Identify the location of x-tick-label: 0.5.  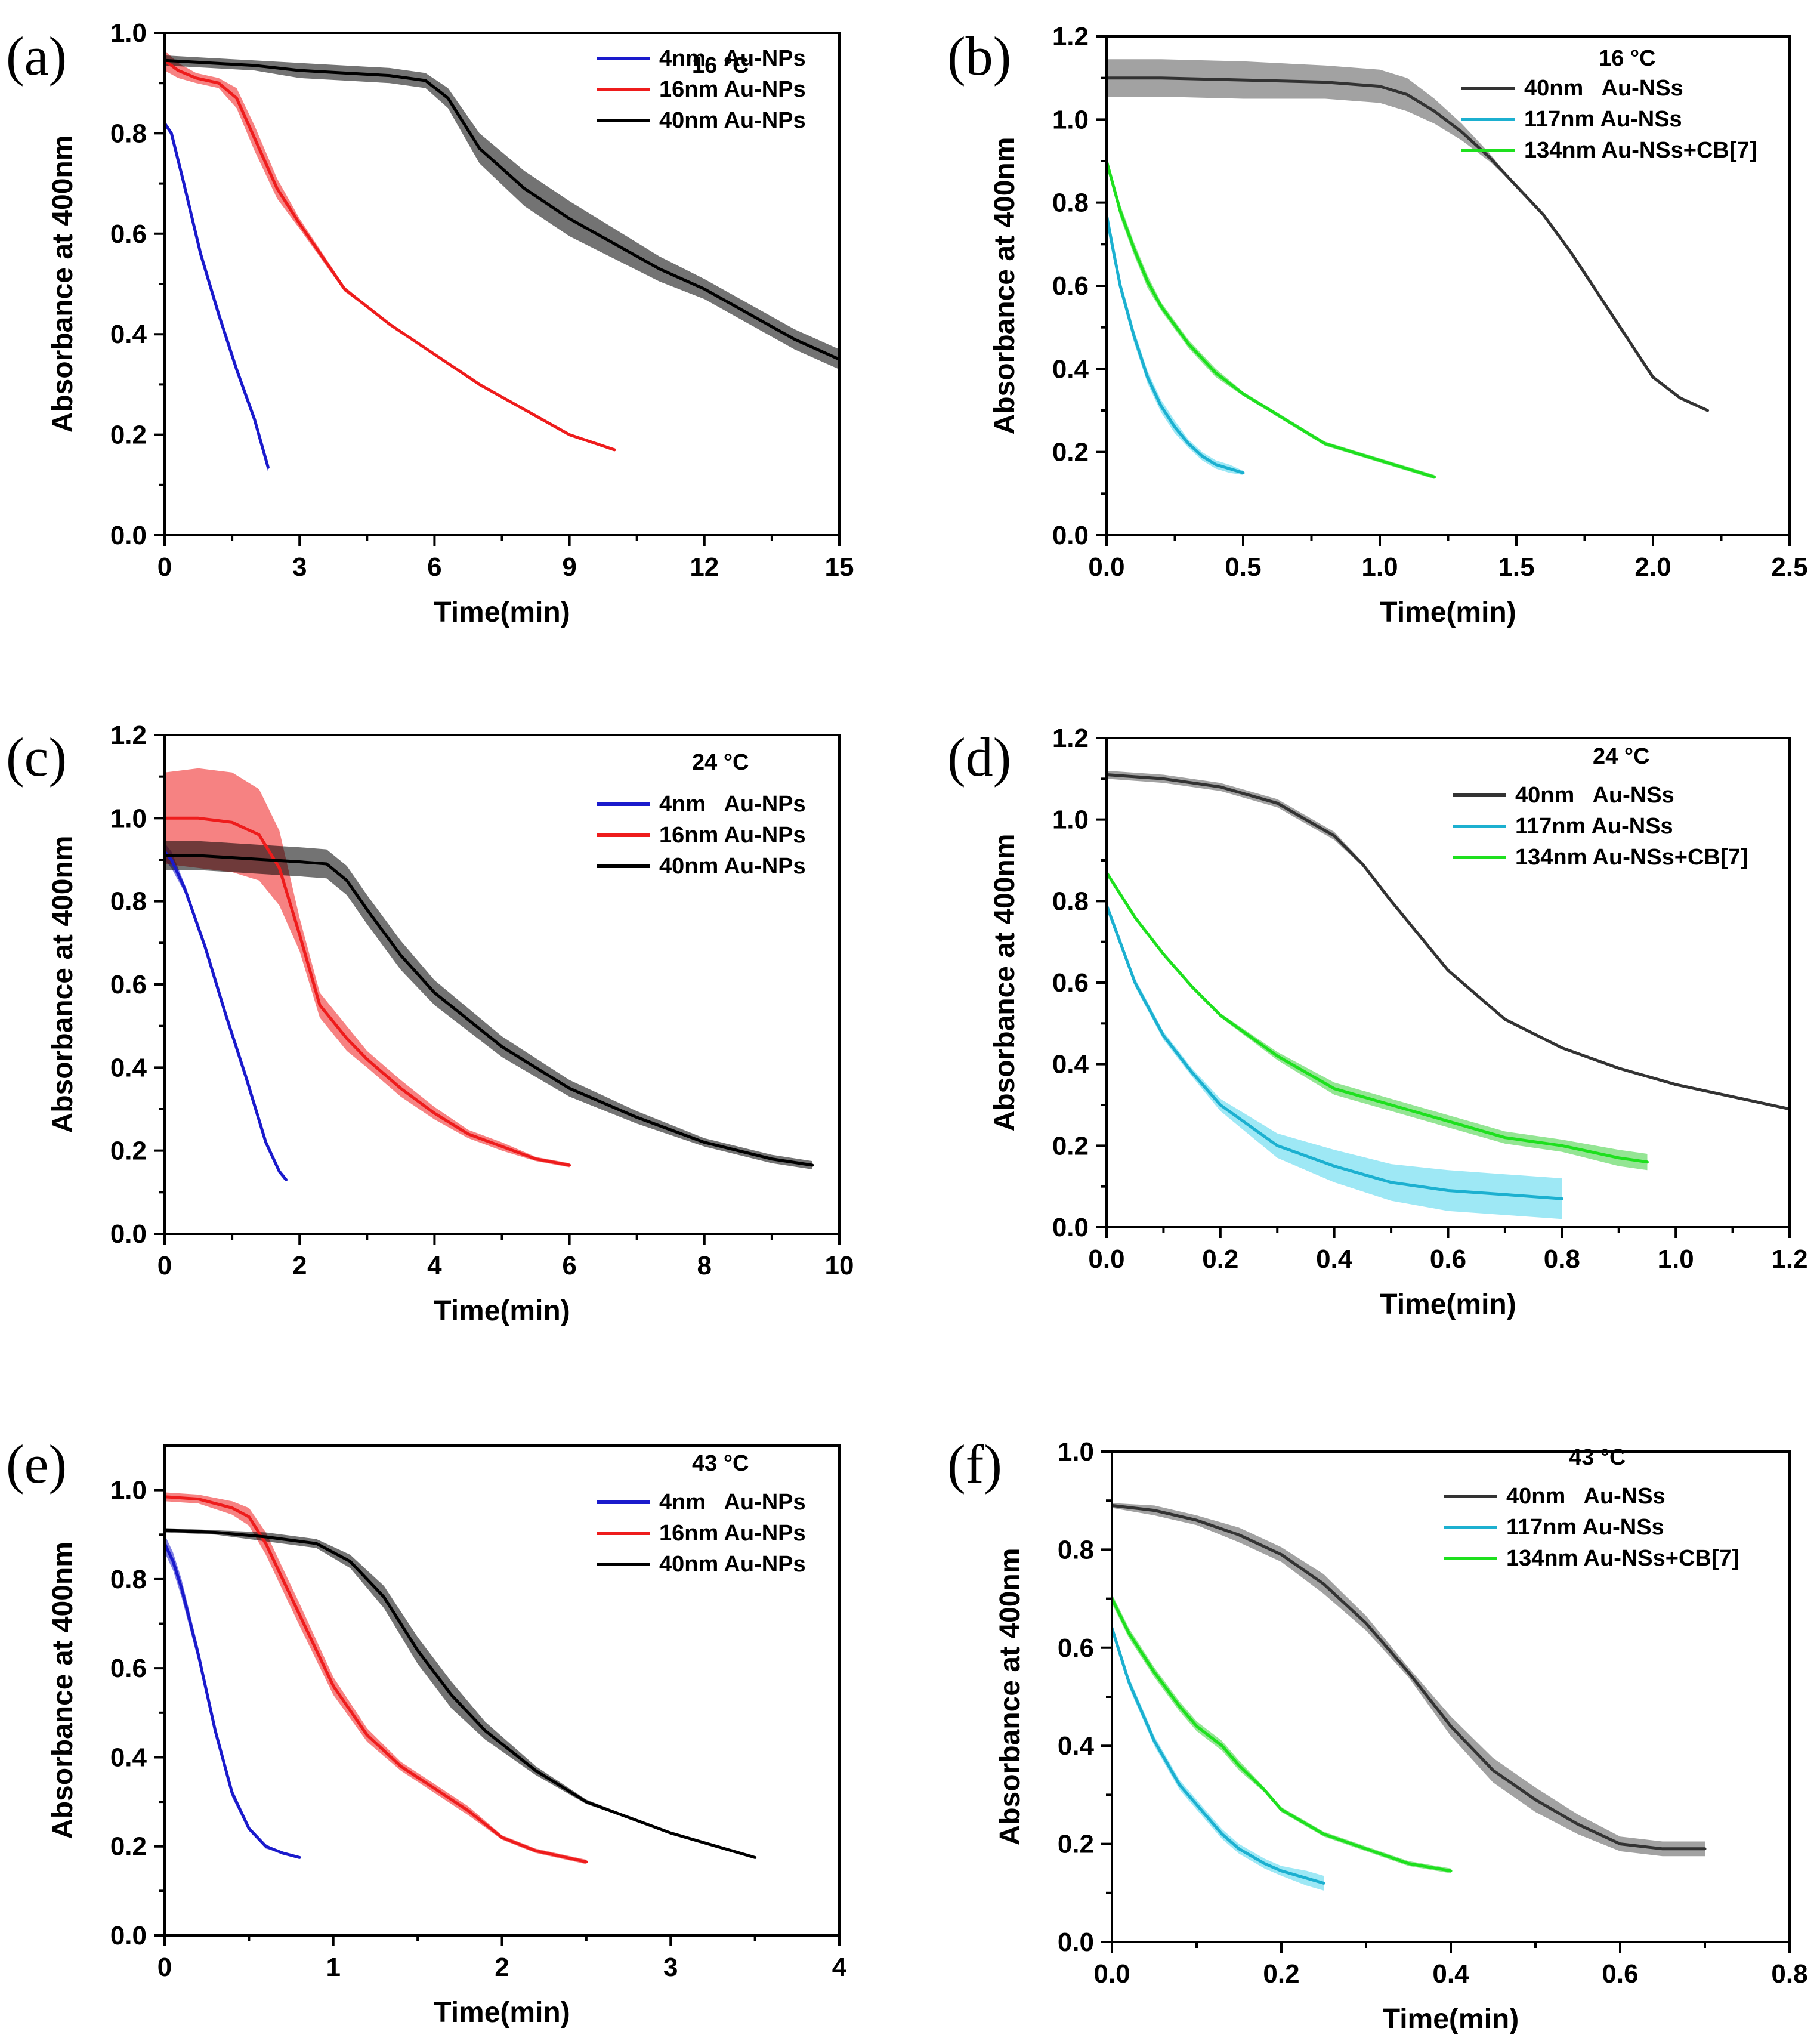
(1243, 567).